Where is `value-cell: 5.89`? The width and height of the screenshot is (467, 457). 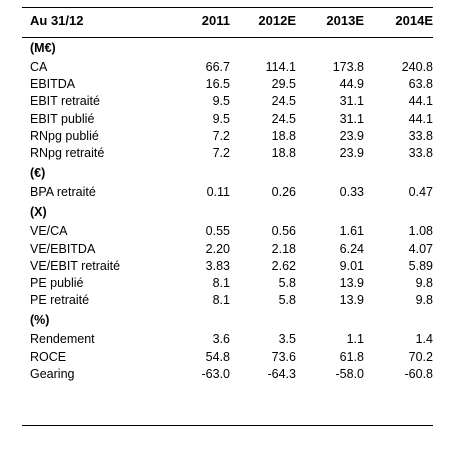
value-cell: 5.89 is located at coordinates (420, 265).